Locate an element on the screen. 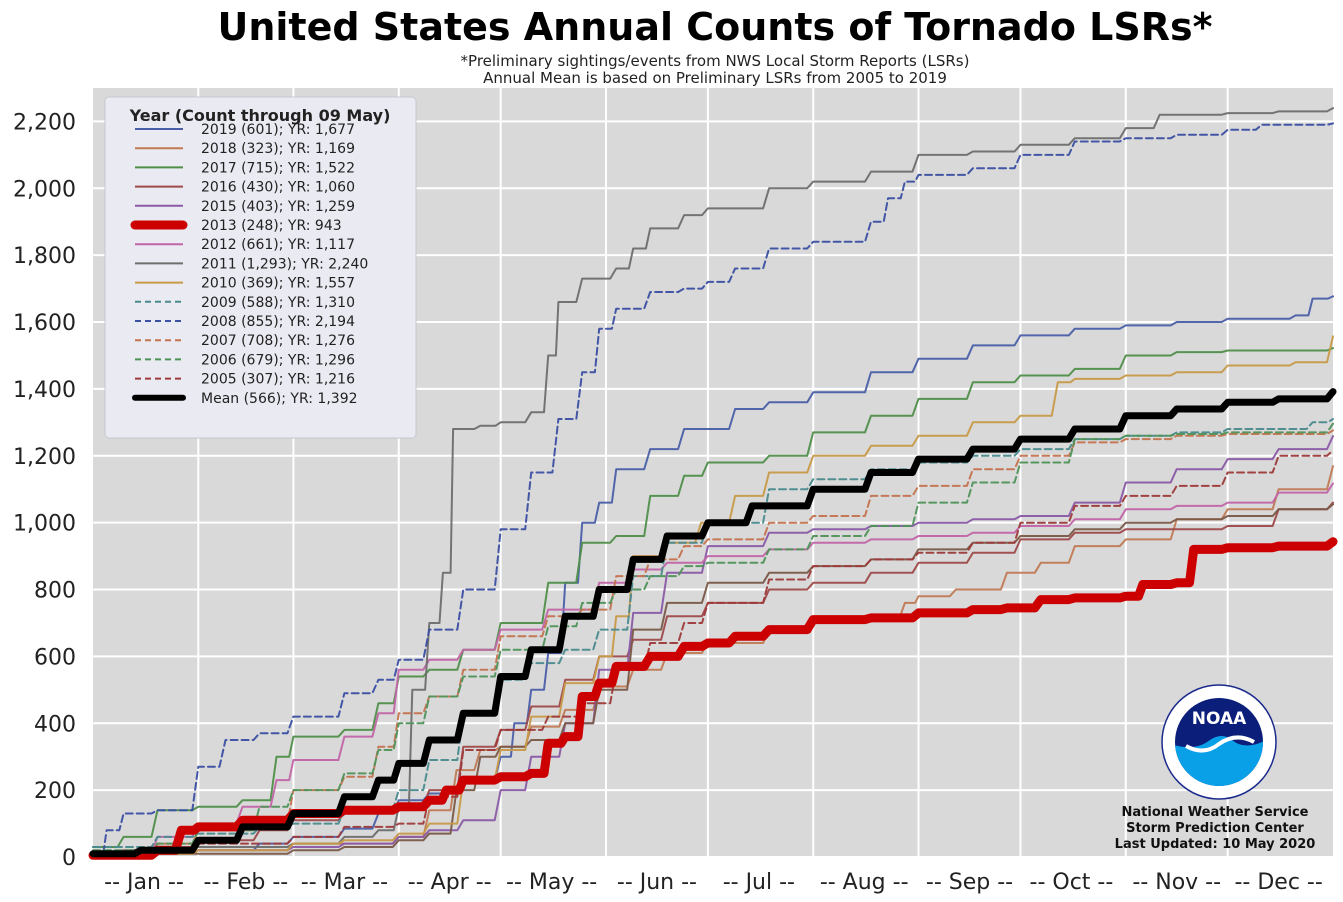 Image resolution: width=1343 pixels, height=902 pixels. x-tick-label: -- Feb -- is located at coordinates (246, 882).